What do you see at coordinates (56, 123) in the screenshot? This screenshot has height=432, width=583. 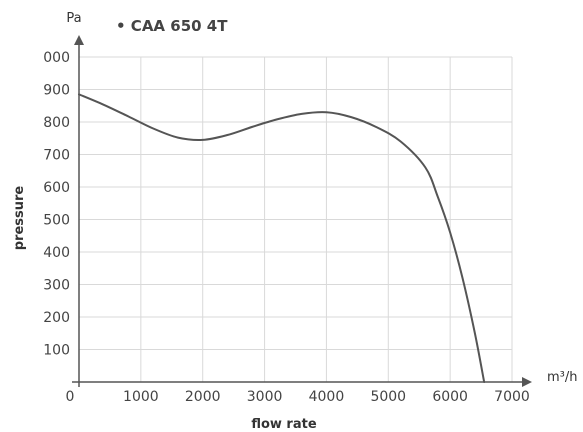 I see `y-tick-label-7: 800` at bounding box center [56, 123].